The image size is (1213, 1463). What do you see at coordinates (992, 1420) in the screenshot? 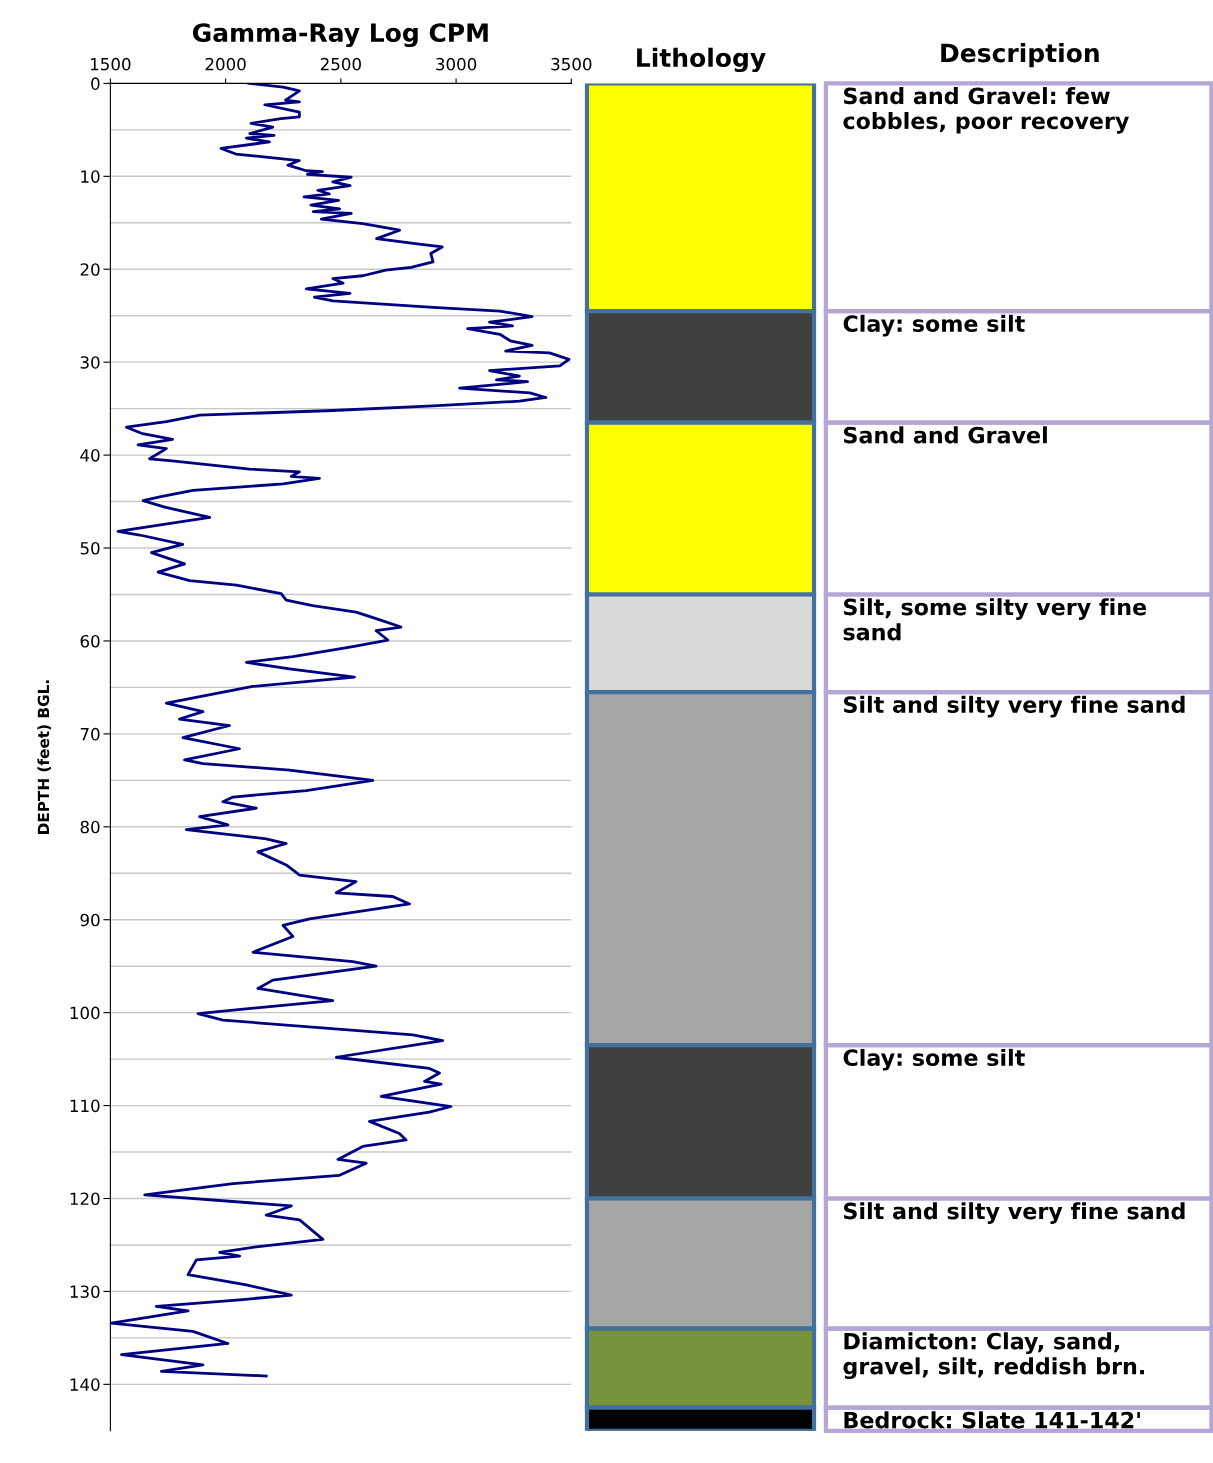
I see `series-label: Bedrock: Slate 141-142'` at bounding box center [992, 1420].